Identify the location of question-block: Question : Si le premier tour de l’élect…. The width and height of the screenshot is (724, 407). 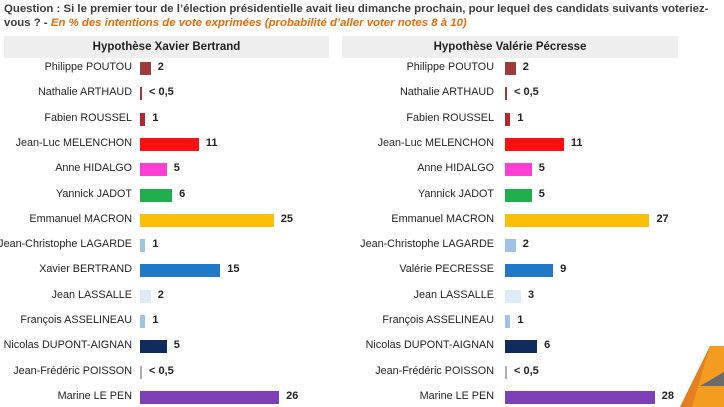
(362, 16).